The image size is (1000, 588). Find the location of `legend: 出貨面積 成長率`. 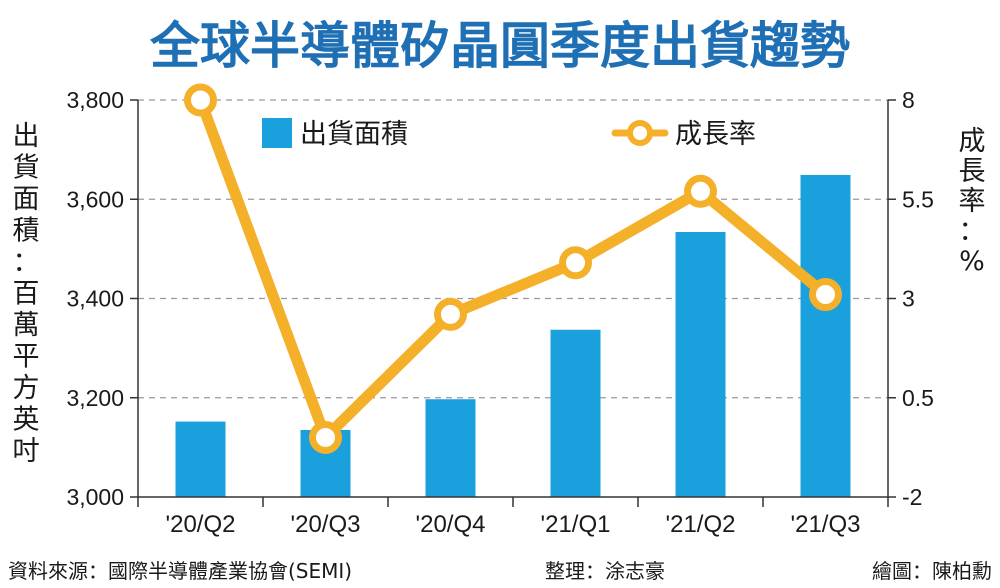

legend: 出貨面積 成長率 is located at coordinates (509, 134).